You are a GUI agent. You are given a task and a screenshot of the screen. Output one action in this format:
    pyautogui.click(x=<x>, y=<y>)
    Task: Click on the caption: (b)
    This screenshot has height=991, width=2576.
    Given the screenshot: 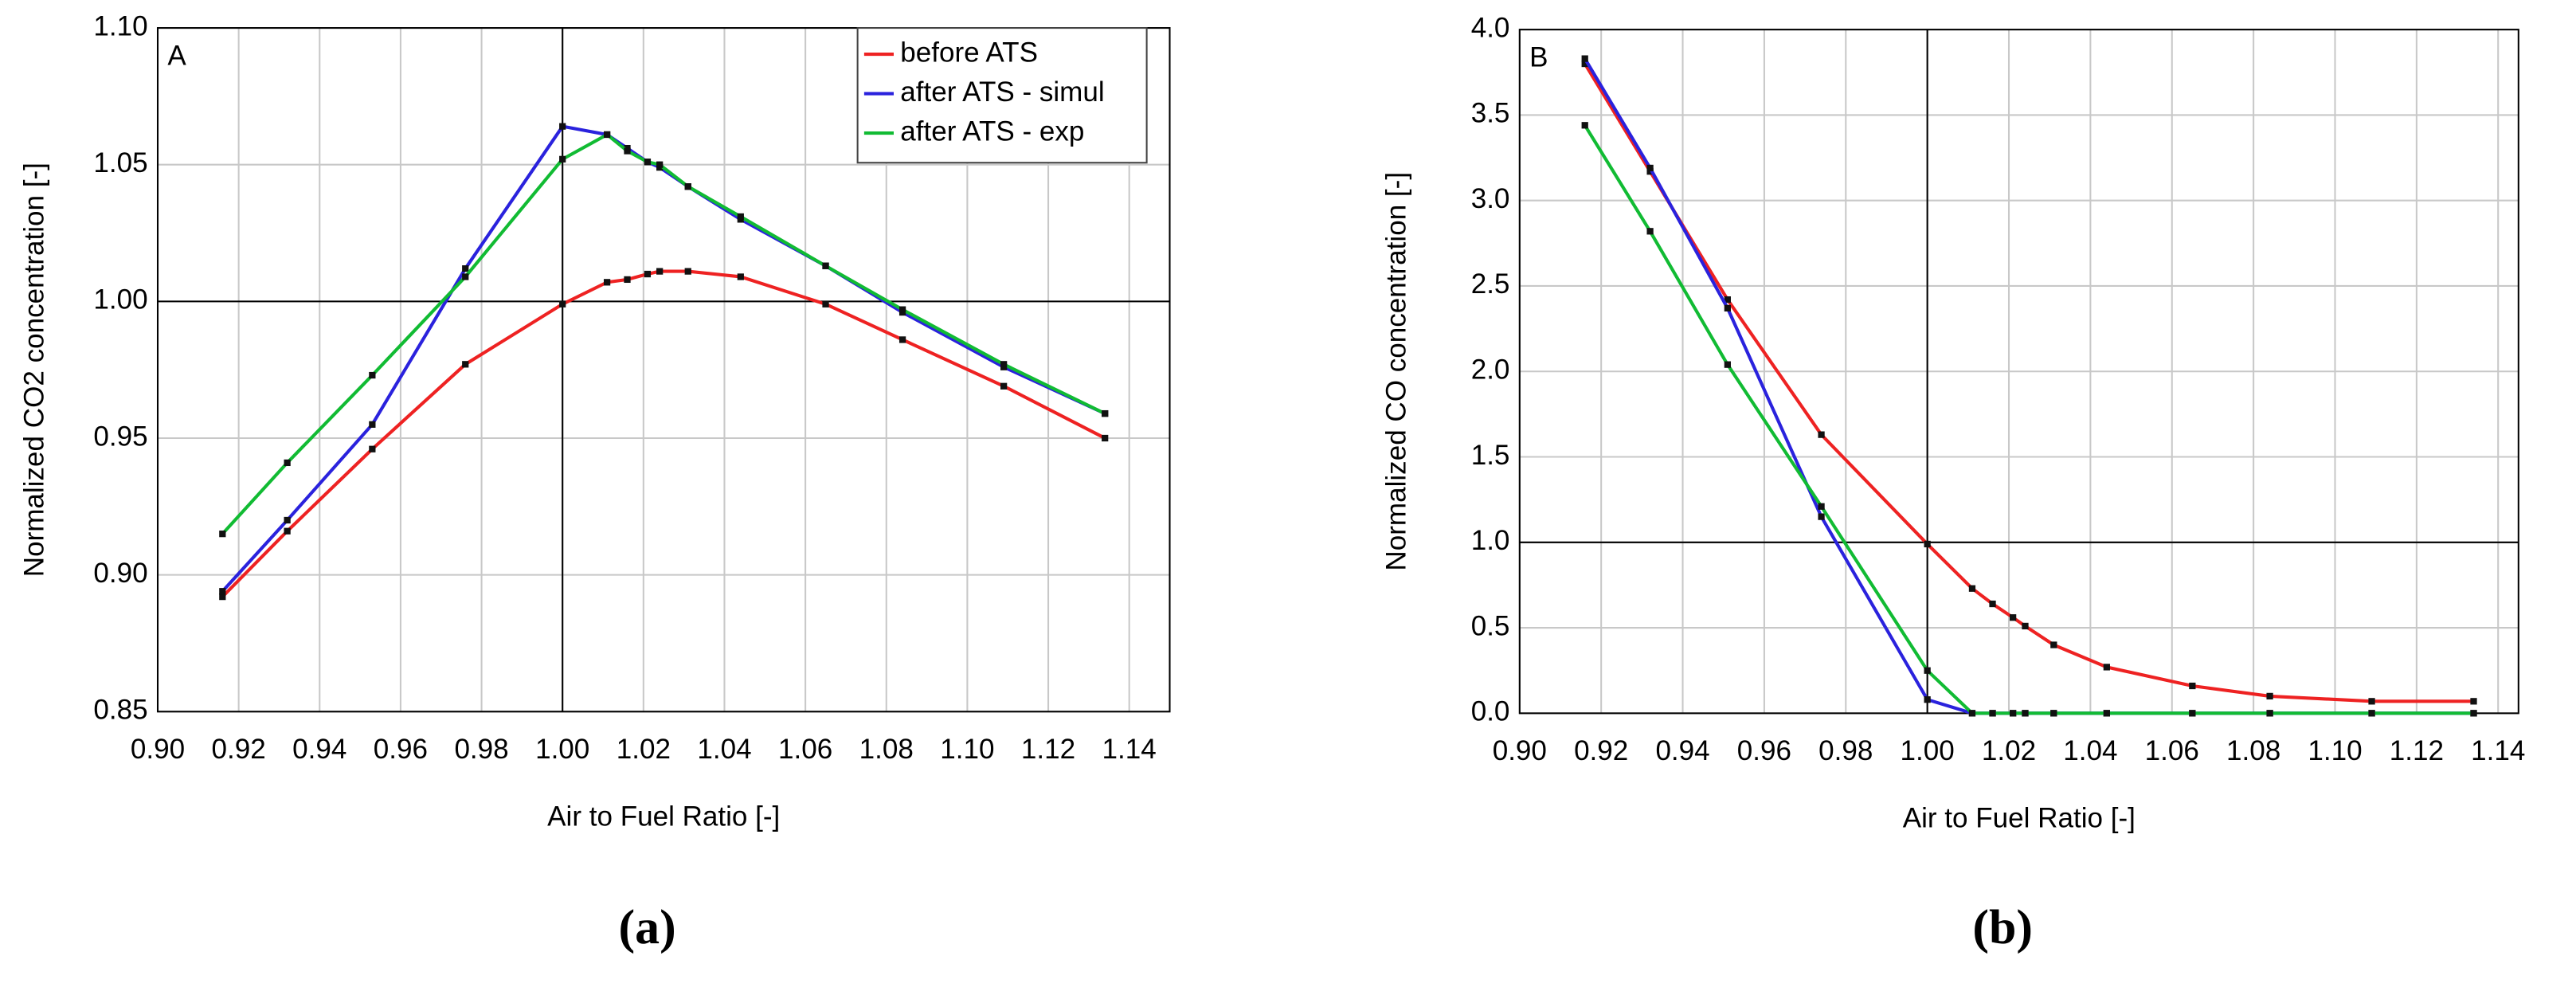 What is the action you would take?
    pyautogui.click(x=2002, y=927)
    